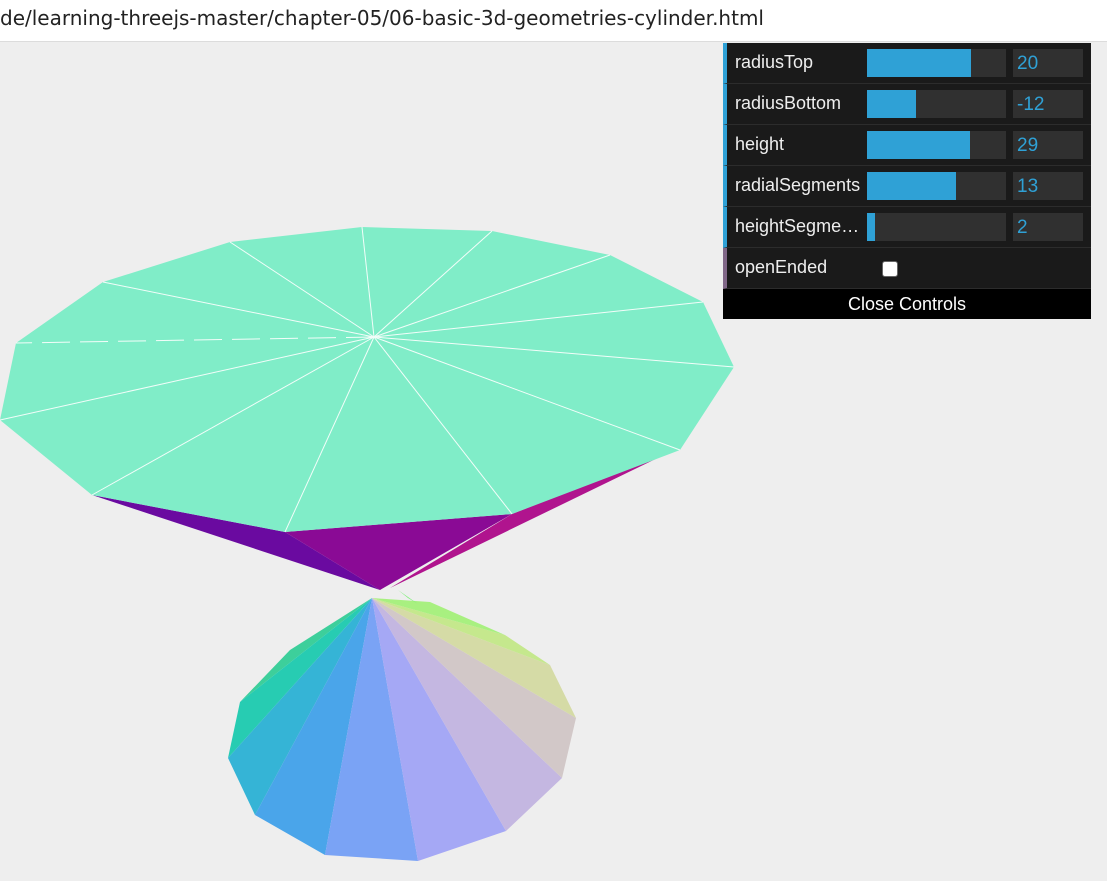 The image size is (1107, 881). Describe the element at coordinates (1048, 63) in the screenshot. I see `number-input: 20` at that location.